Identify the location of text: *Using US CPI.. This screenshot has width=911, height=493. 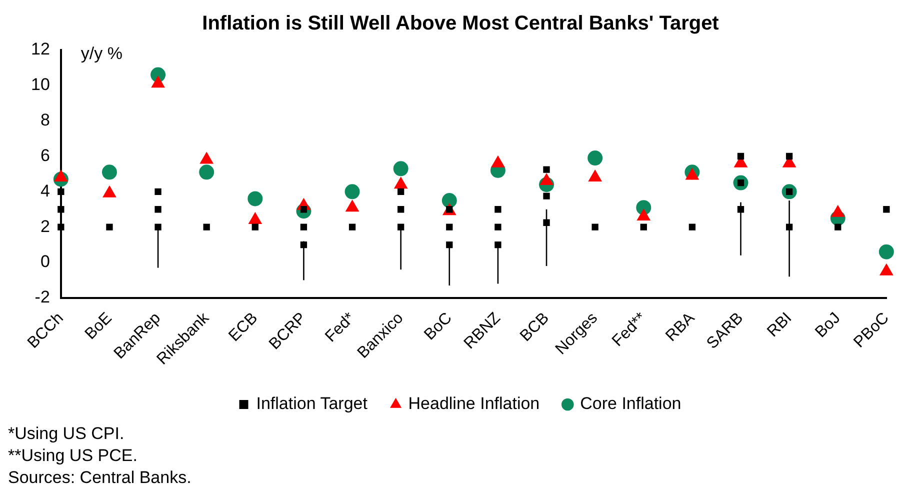
(67, 434).